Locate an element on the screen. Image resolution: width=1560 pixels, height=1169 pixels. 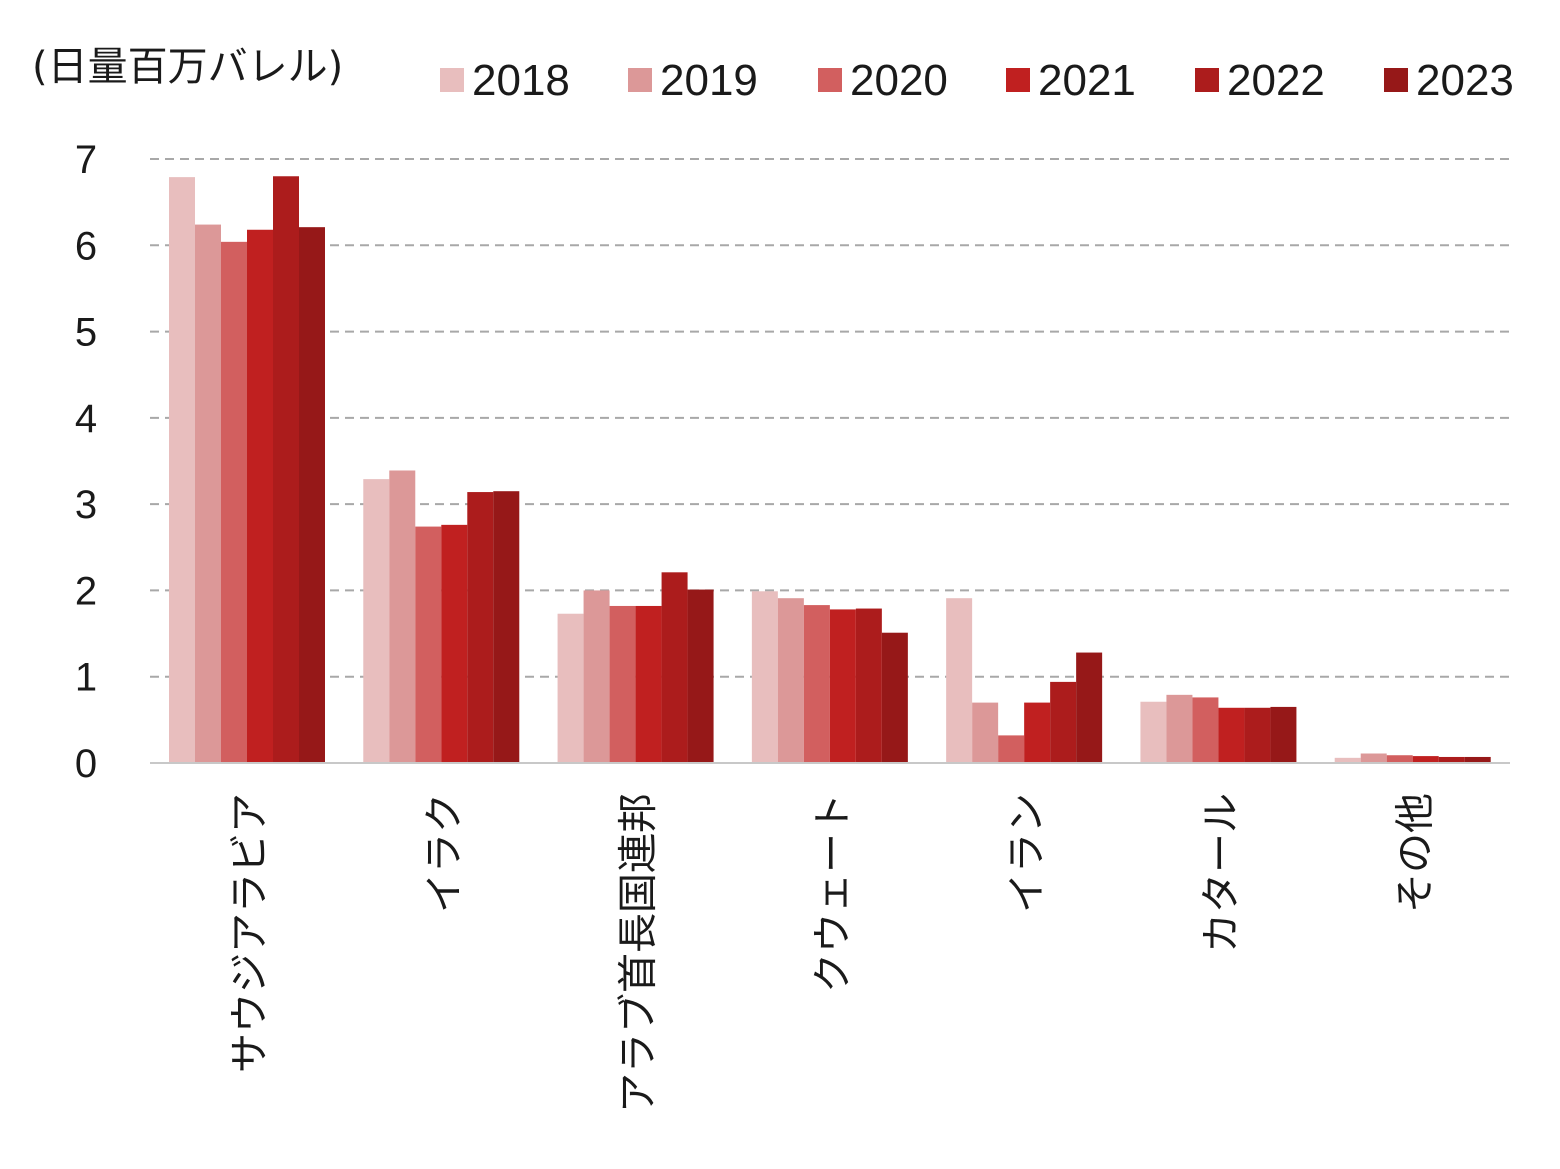
y-axis-unit-label: (日量百万バレル) is located at coordinates (188, 67).